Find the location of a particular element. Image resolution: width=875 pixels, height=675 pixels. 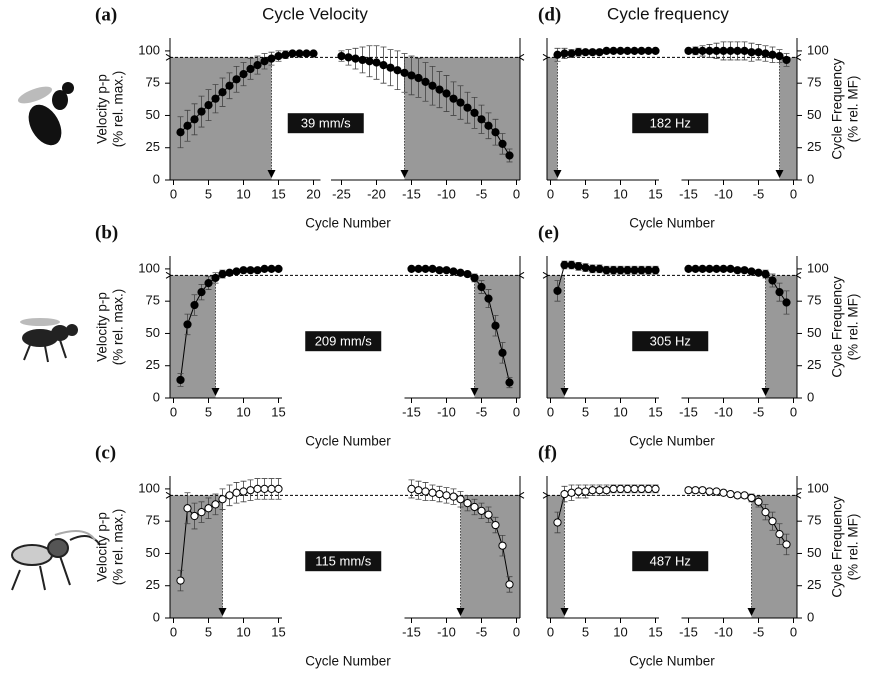

annotation: 115 mm/s is located at coordinates (343, 561).